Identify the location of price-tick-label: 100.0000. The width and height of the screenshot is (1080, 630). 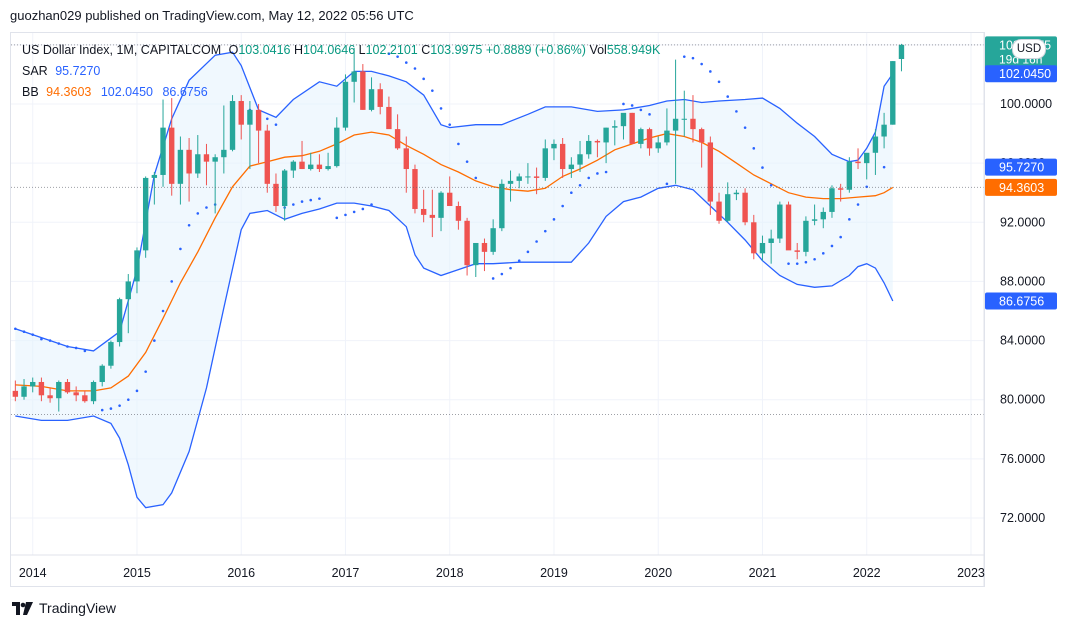
(1026, 104).